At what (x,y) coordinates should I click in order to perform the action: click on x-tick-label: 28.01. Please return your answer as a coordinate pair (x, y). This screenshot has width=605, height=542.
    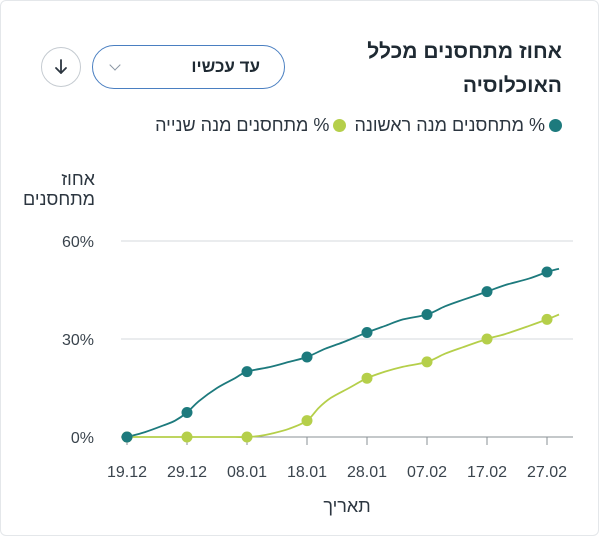
    Looking at the image, I should click on (367, 472).